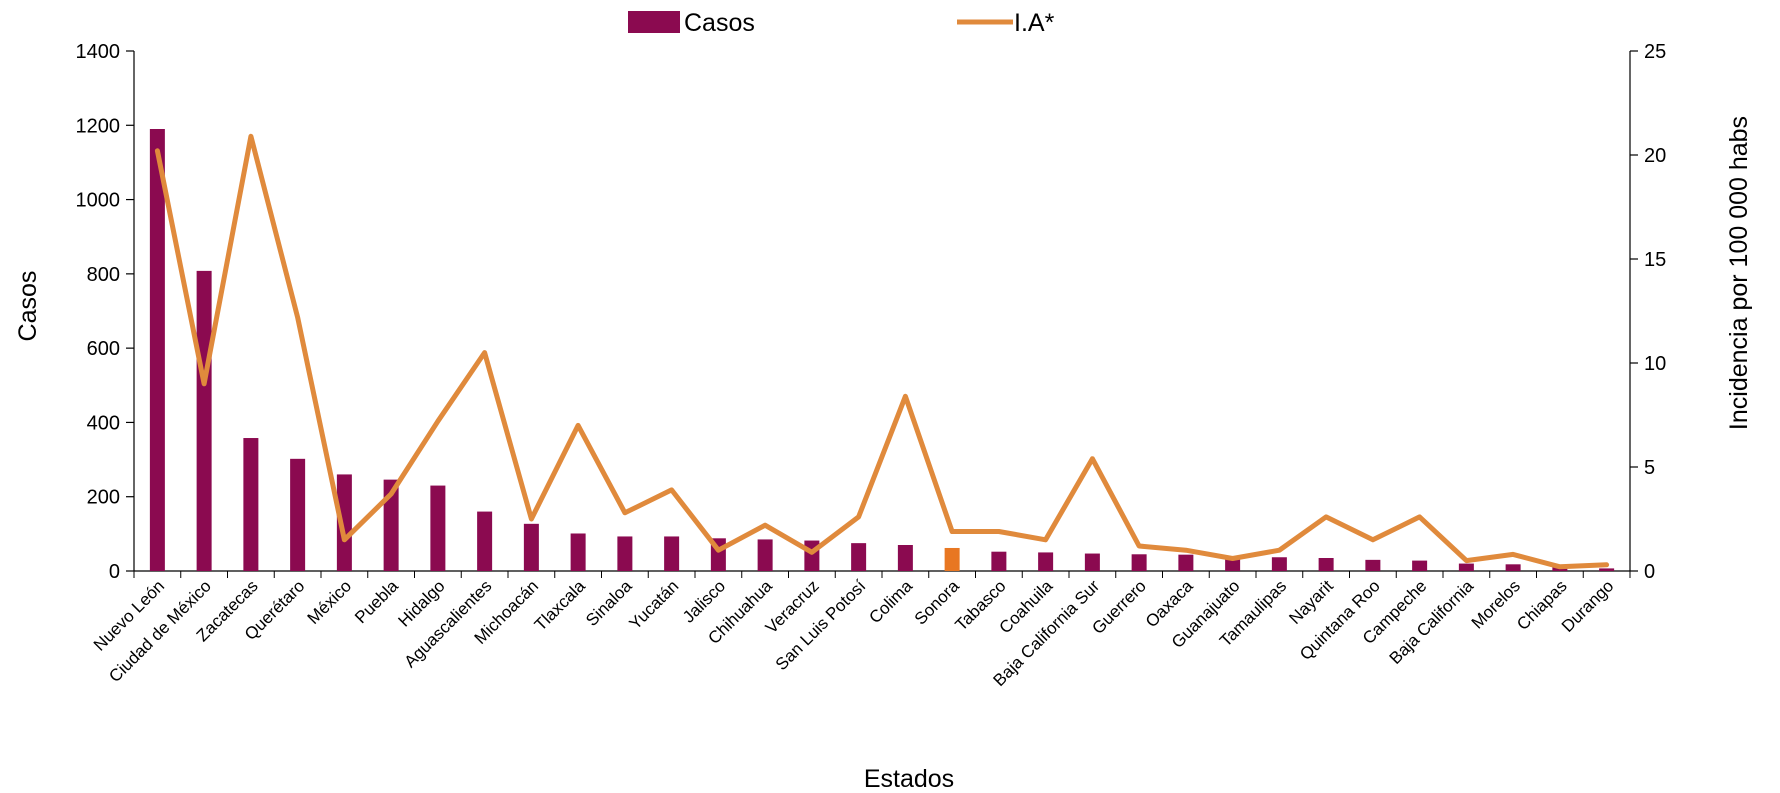 The width and height of the screenshot is (1780, 793). What do you see at coordinates (103, 275) in the screenshot?
I see `y-tick-label: 800` at bounding box center [103, 275].